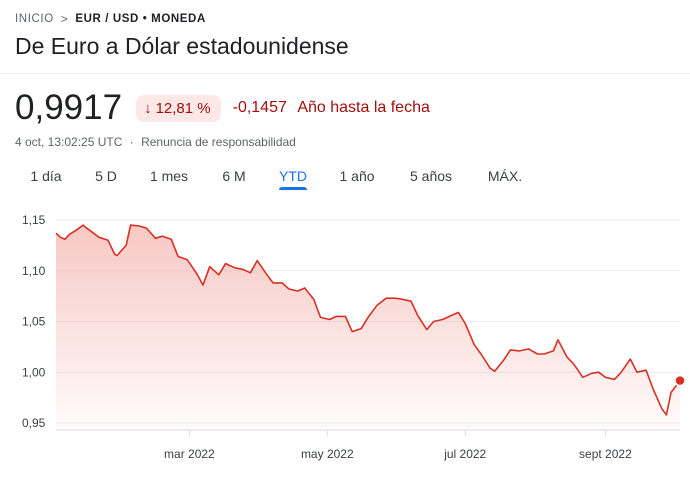 The width and height of the screenshot is (690, 483). Describe the element at coordinates (259, 107) in the screenshot. I see `change-value: -0,1457` at that location.